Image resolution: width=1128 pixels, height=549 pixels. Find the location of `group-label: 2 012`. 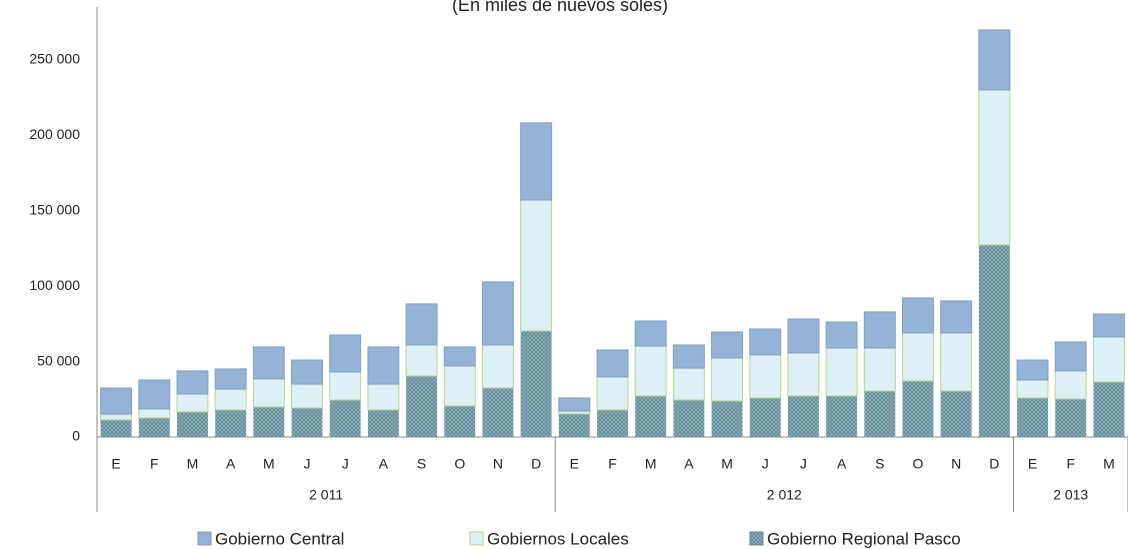

group-label: 2 012 is located at coordinates (784, 495).